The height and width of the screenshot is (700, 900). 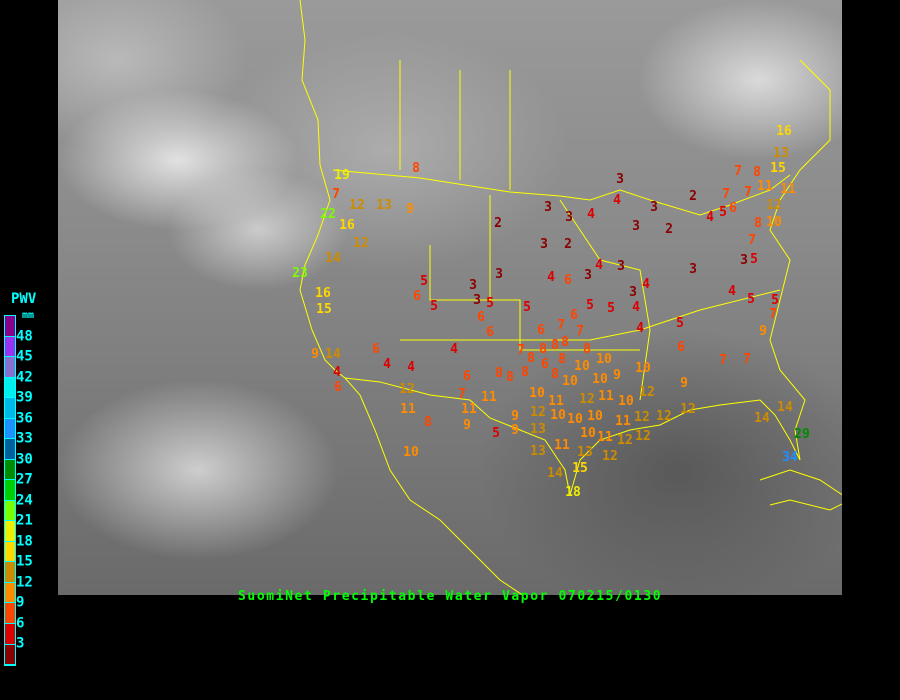 What do you see at coordinates (561, 192) in the screenshot?
I see `us-canada-border` at bounding box center [561, 192].